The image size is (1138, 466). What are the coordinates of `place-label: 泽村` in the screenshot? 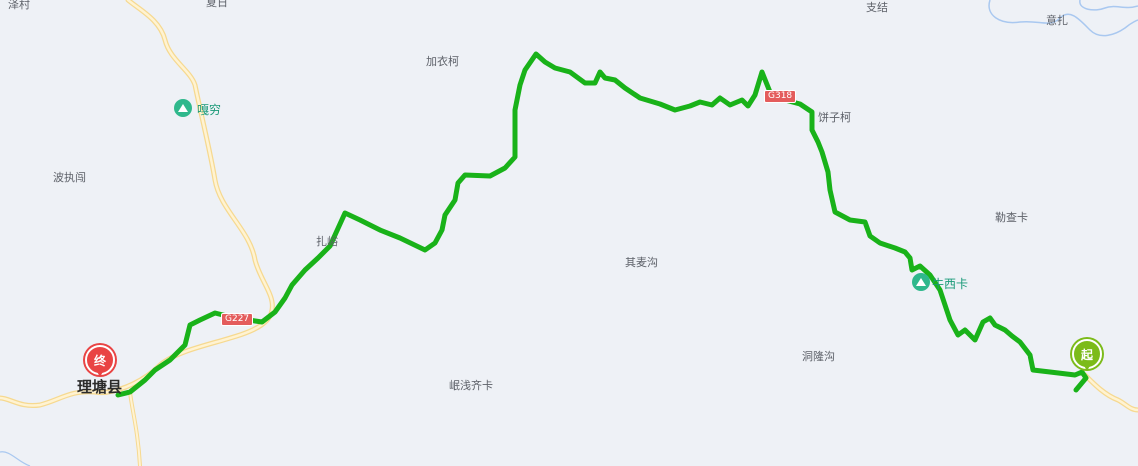 It's located at (19, 5).